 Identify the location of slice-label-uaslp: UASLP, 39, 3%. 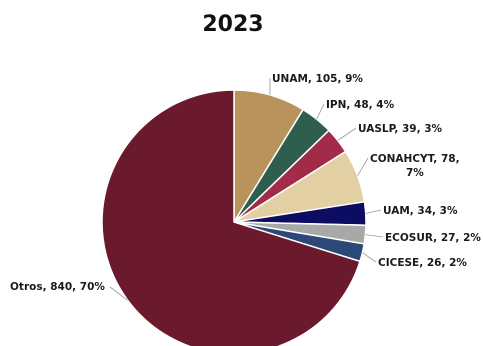
(400, 129).